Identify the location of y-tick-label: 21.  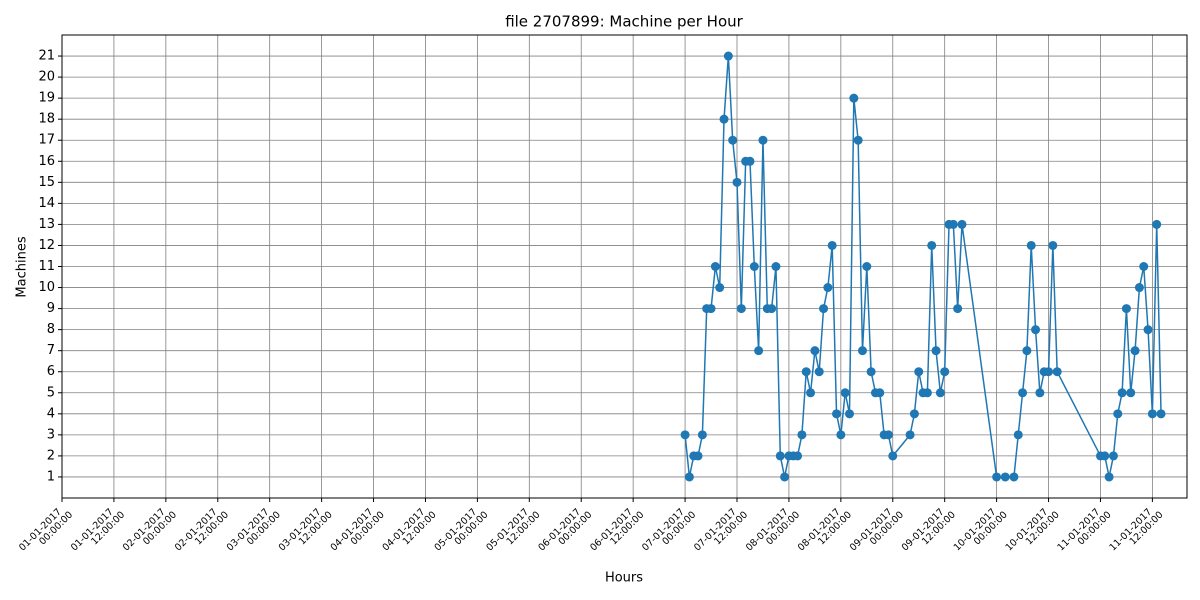
(46, 56).